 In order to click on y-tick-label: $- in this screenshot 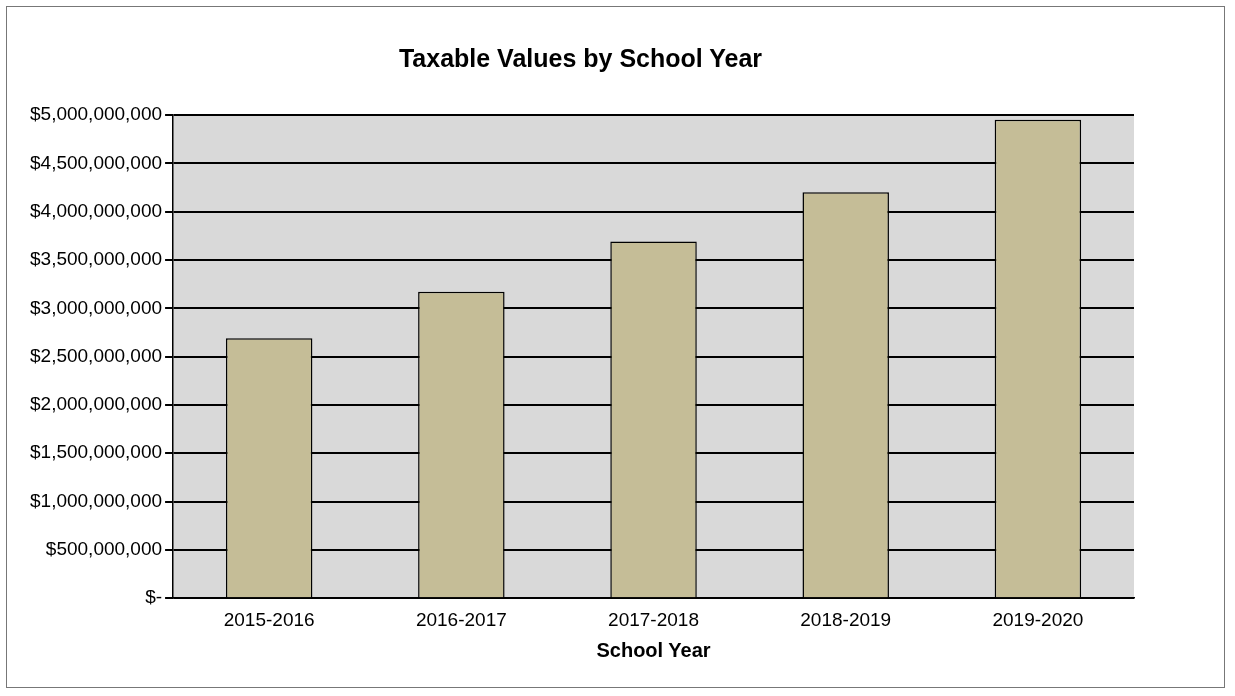, I will do `click(154, 597)`.